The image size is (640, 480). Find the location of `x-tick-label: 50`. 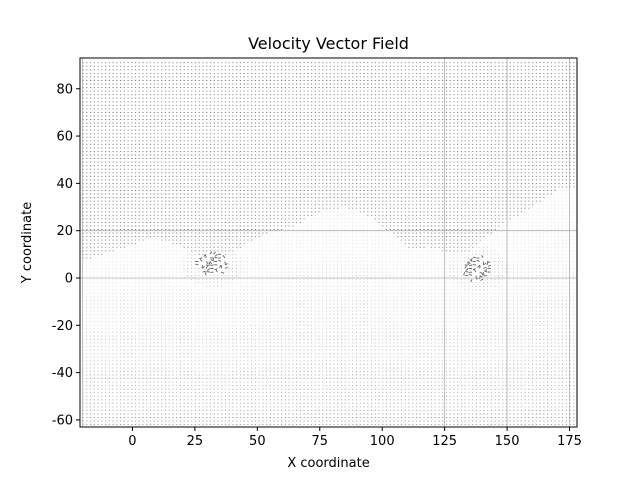

x-tick-label: 50 is located at coordinates (257, 441).